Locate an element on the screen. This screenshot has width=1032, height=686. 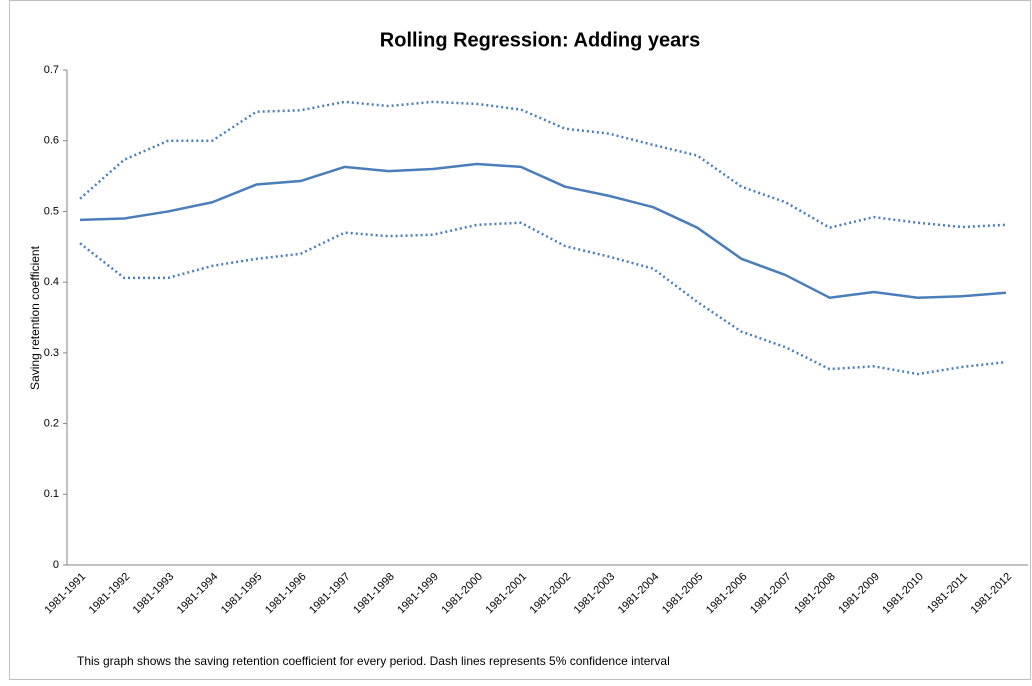
y-tick-label: 0.4 is located at coordinates (51, 282).